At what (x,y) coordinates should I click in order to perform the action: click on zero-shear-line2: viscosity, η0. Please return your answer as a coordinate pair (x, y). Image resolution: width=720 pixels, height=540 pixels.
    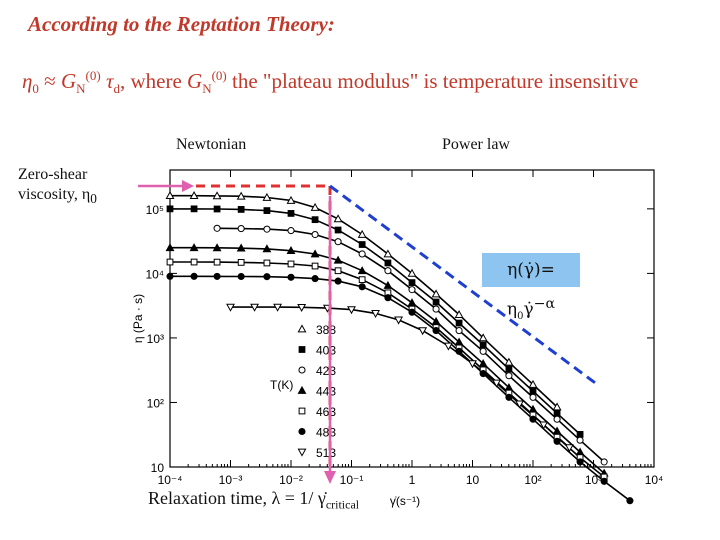
    Looking at the image, I should click on (57, 197).